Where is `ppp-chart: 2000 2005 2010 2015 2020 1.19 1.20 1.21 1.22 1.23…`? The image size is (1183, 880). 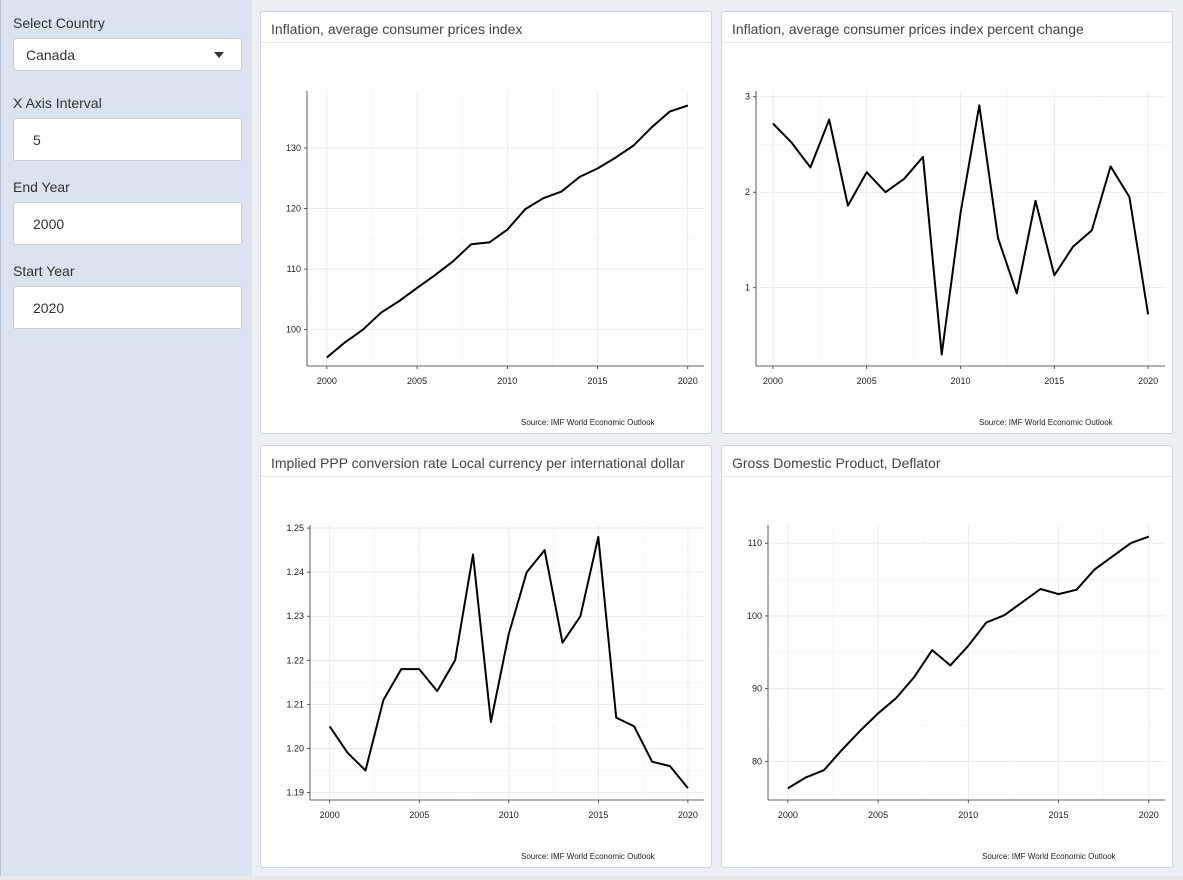 ppp-chart: 2000 2005 2010 2015 2020 1.19 1.20 1.21 1.22 1.23… is located at coordinates (495, 692).